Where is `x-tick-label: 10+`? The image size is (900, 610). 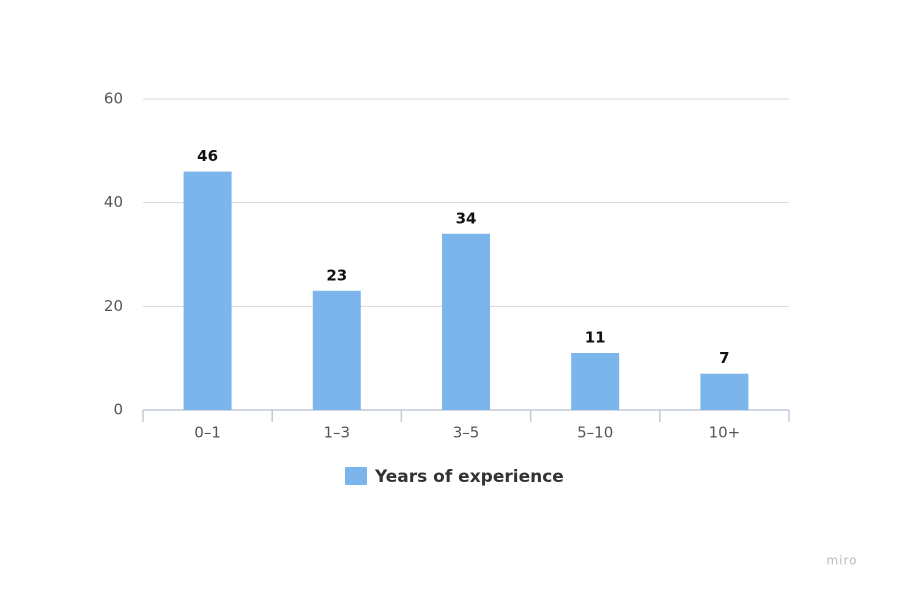 x-tick-label: 10+ is located at coordinates (725, 433).